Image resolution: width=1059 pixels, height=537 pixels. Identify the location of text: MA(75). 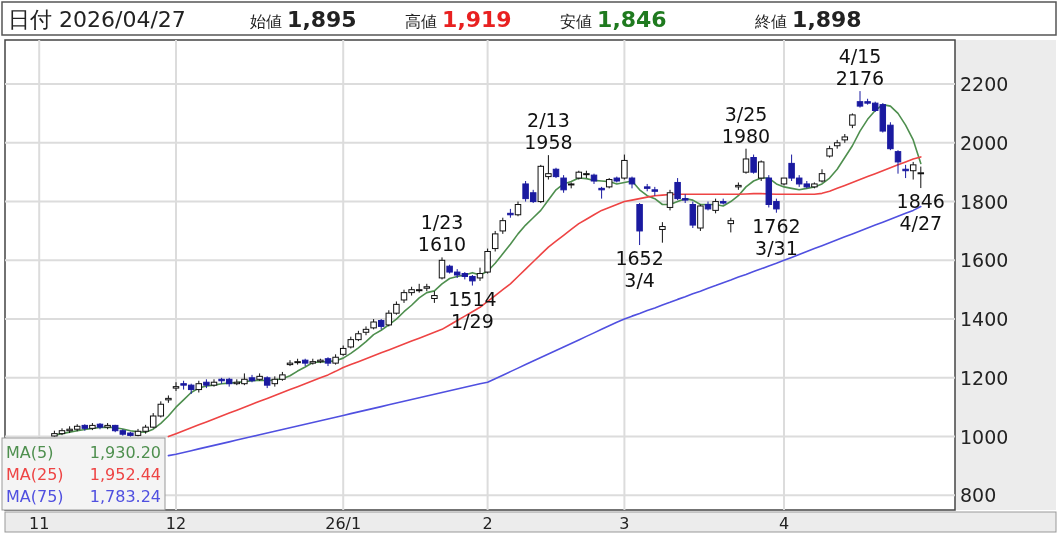
(35, 496).